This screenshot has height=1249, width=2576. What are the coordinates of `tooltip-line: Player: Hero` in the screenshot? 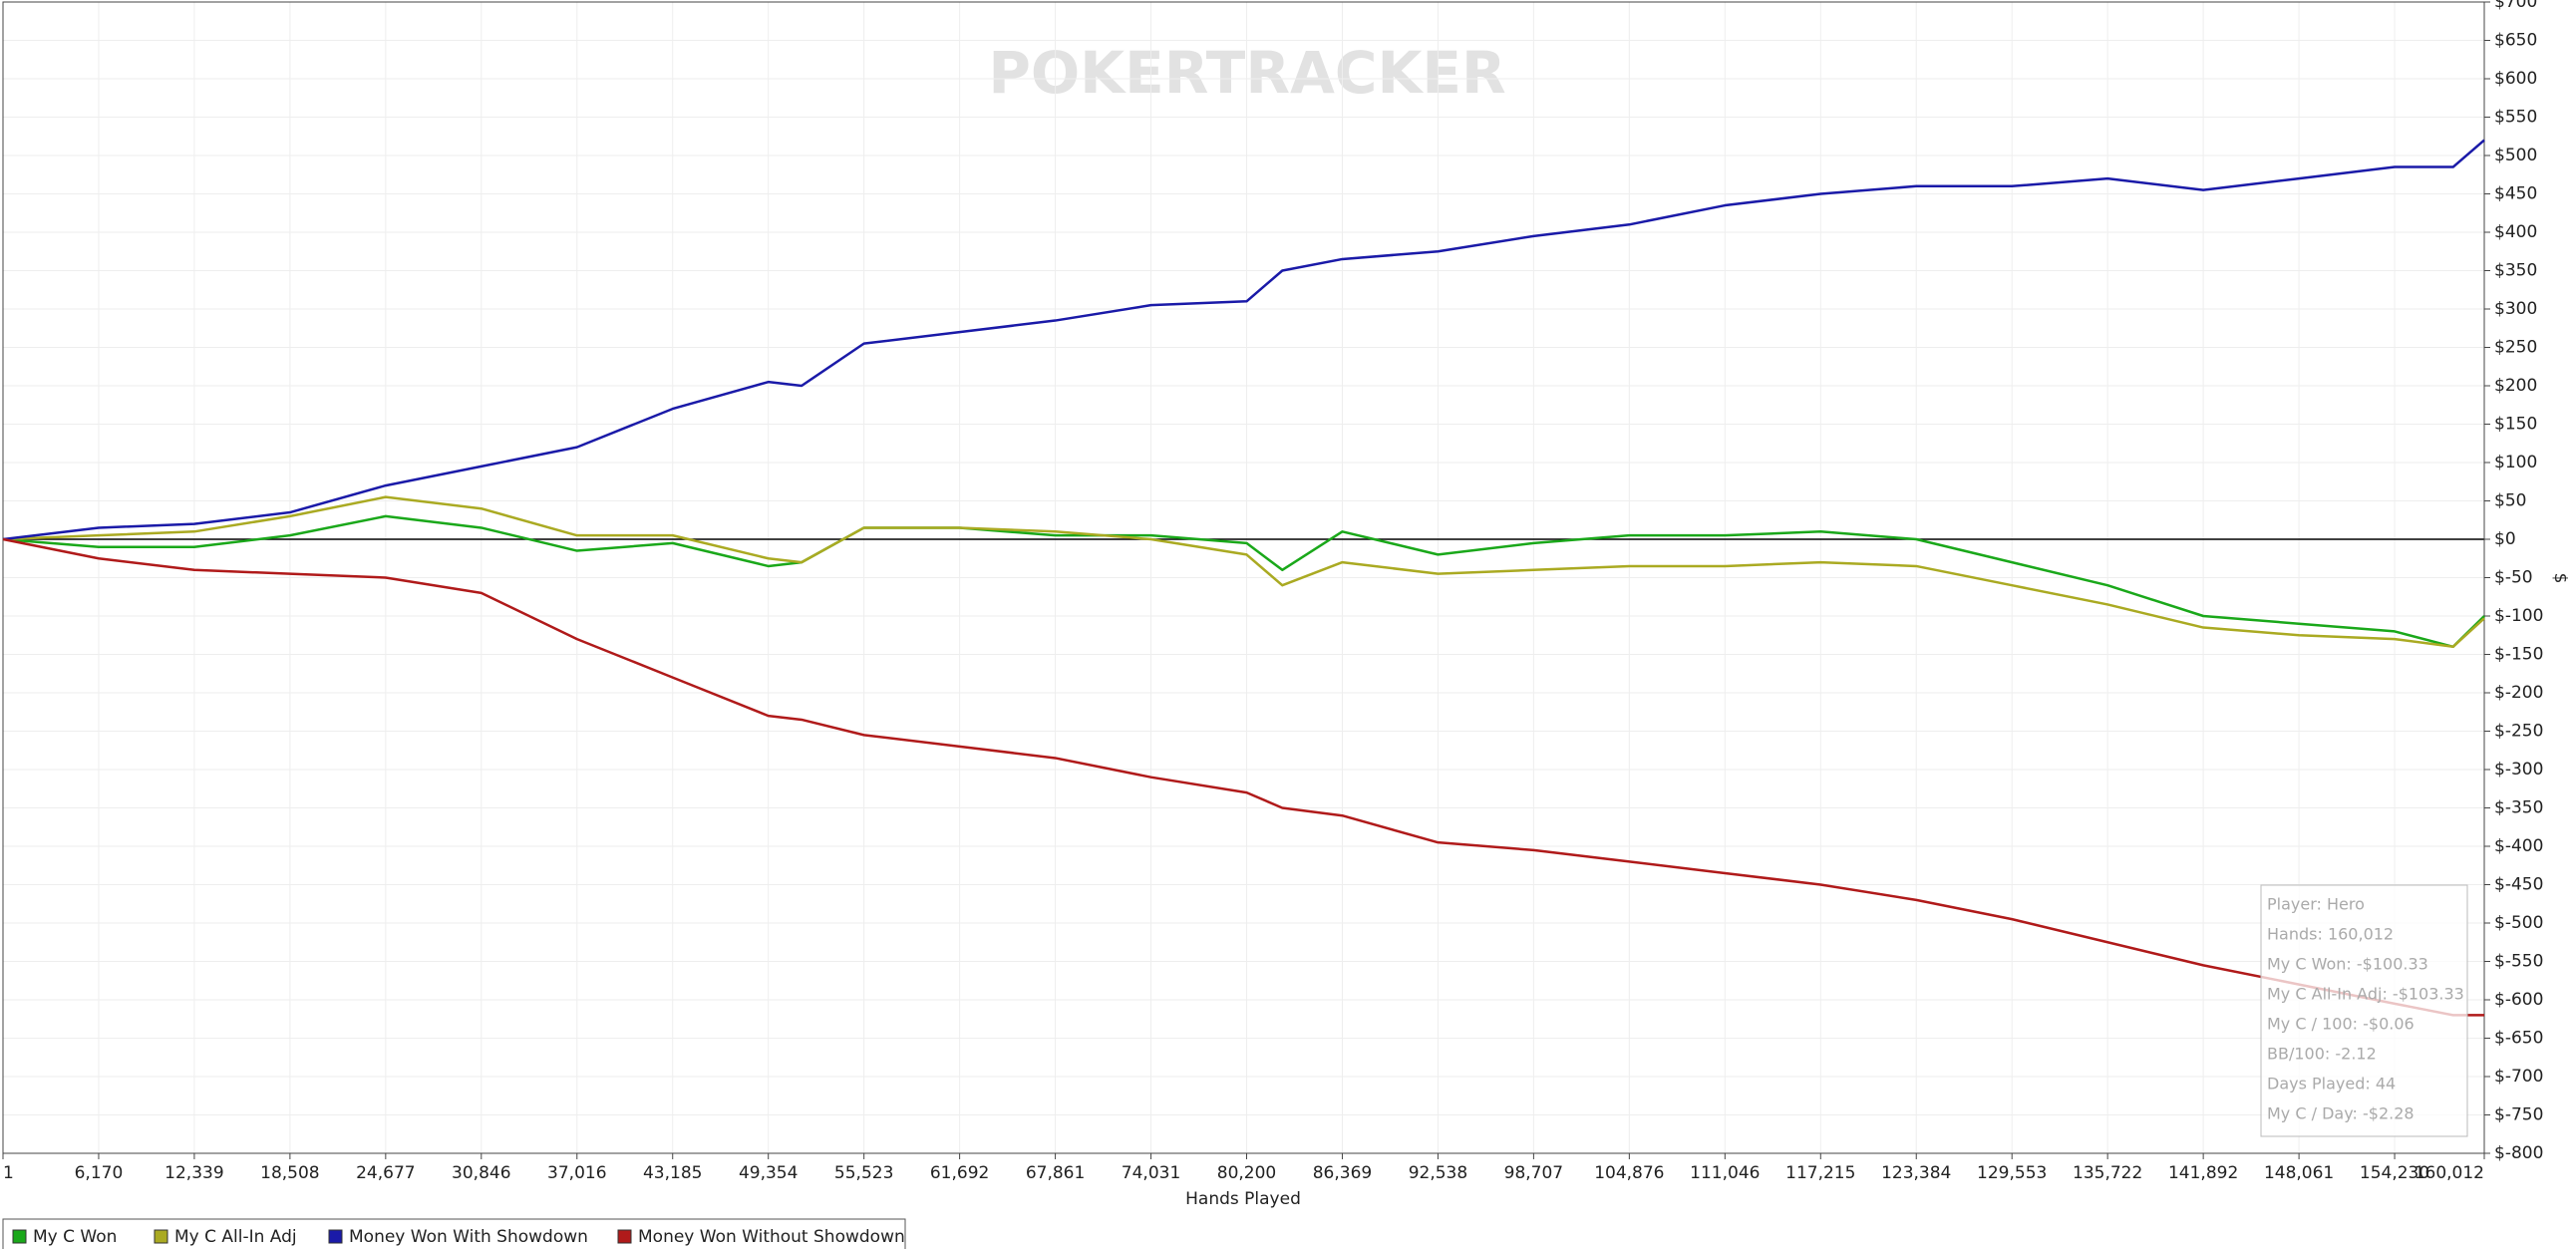 It's located at (2316, 904).